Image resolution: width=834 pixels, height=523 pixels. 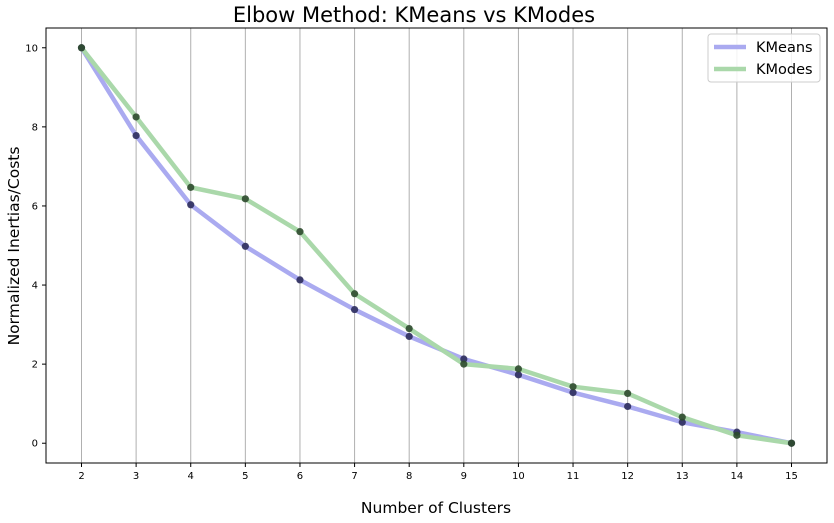 I want to click on y-tick-label: 2, so click(x=35, y=365).